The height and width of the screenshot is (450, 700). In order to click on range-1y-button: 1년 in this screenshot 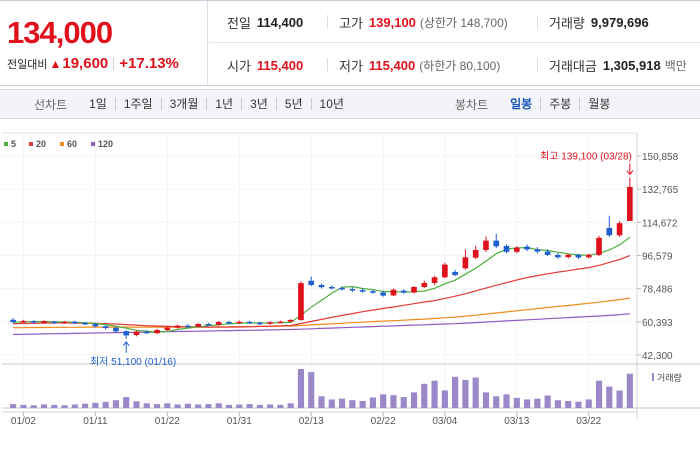, I will do `click(225, 104)`.